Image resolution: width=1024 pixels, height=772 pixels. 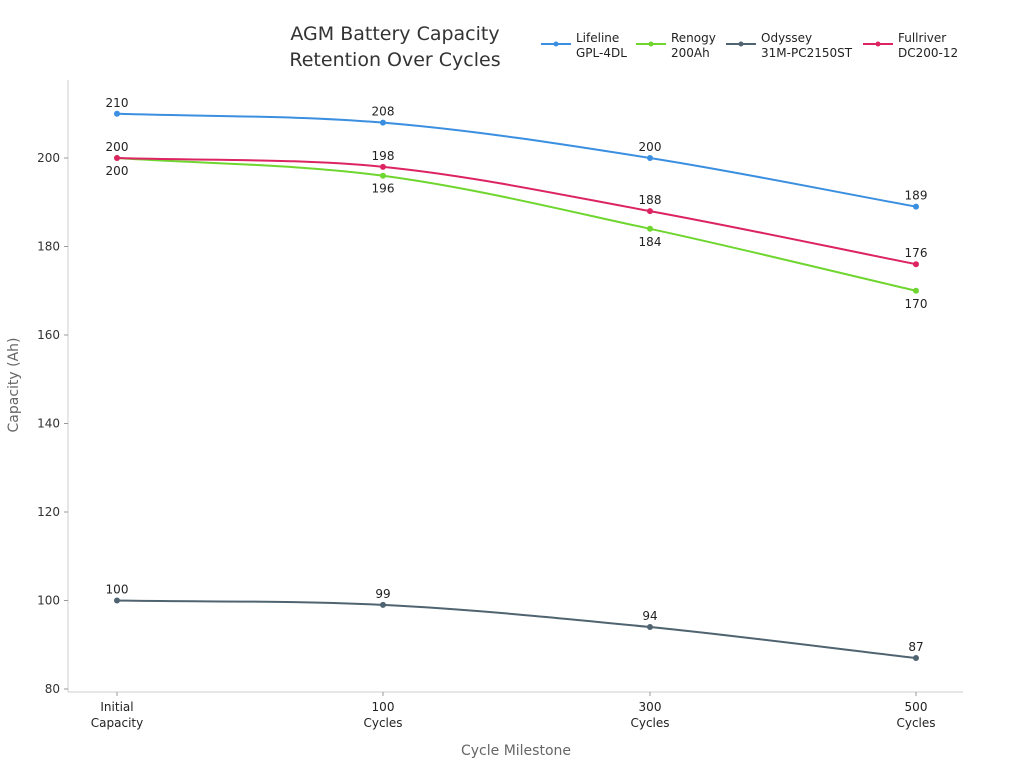 I want to click on data-label-fullriver: 188, so click(x=650, y=200).